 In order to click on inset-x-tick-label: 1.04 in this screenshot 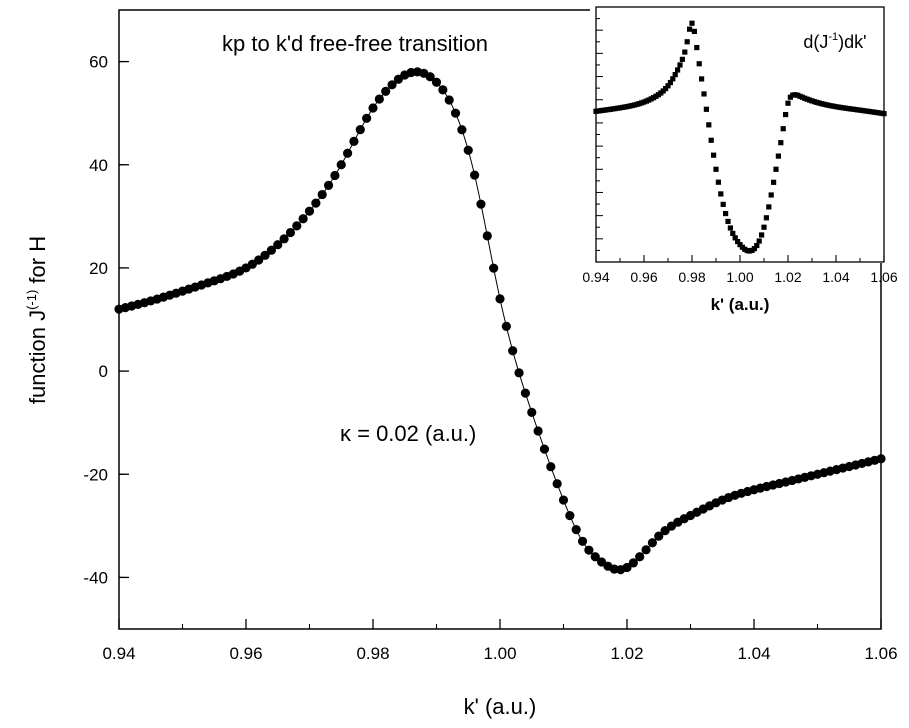, I will do `click(835, 277)`.